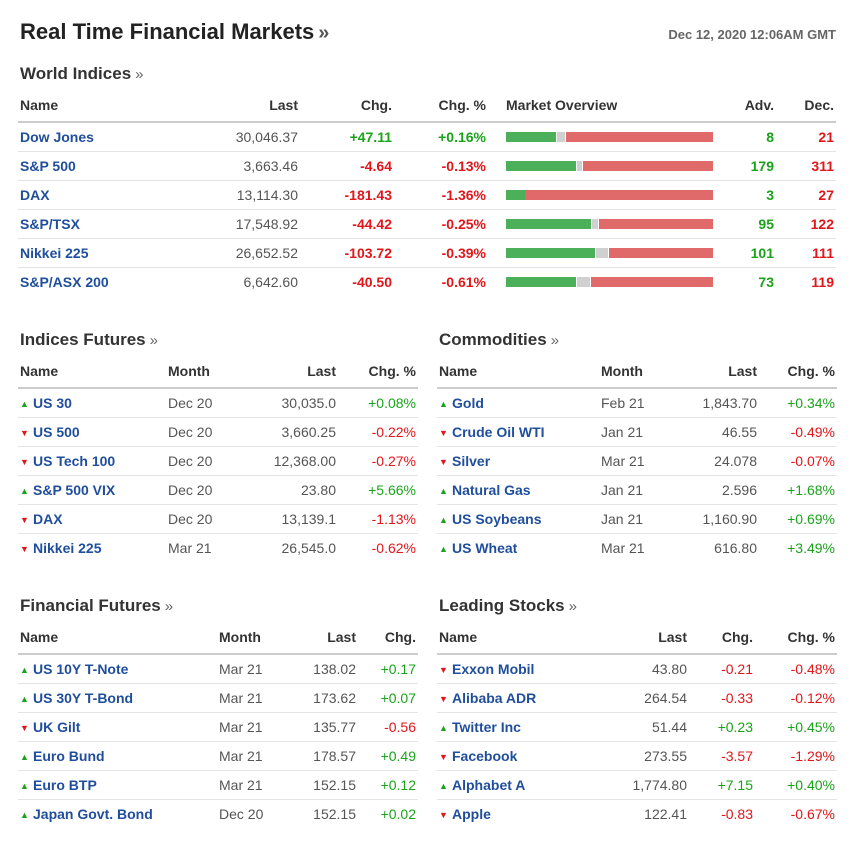  I want to click on contract-month: Dec 20, so click(210, 403).